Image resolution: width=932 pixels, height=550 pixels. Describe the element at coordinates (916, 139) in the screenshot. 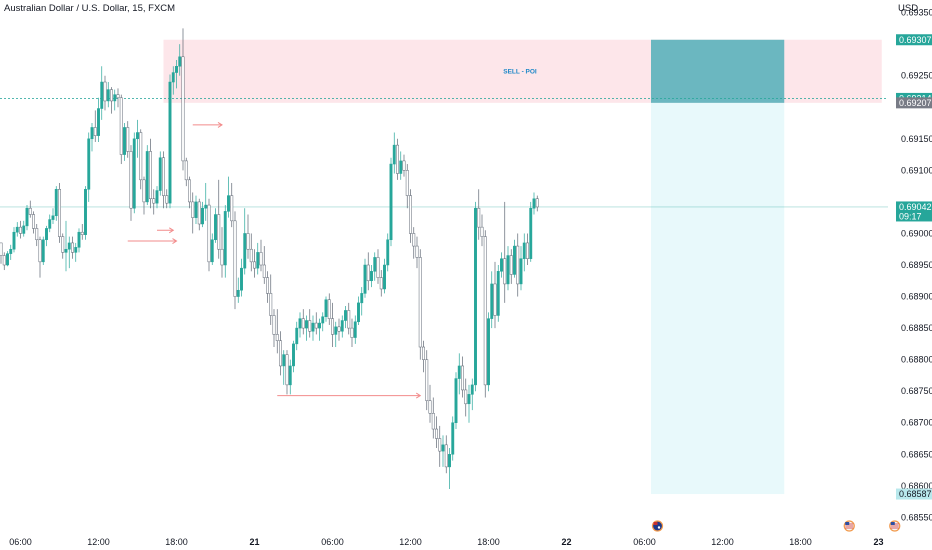

I see `y-tick-label-2: 0.69150` at that location.